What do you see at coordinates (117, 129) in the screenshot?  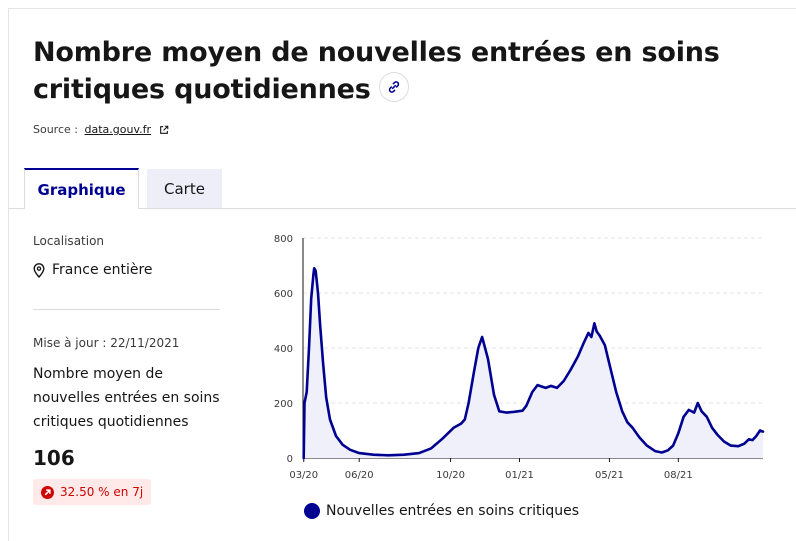 I see `source-link: data.gouv.fr` at bounding box center [117, 129].